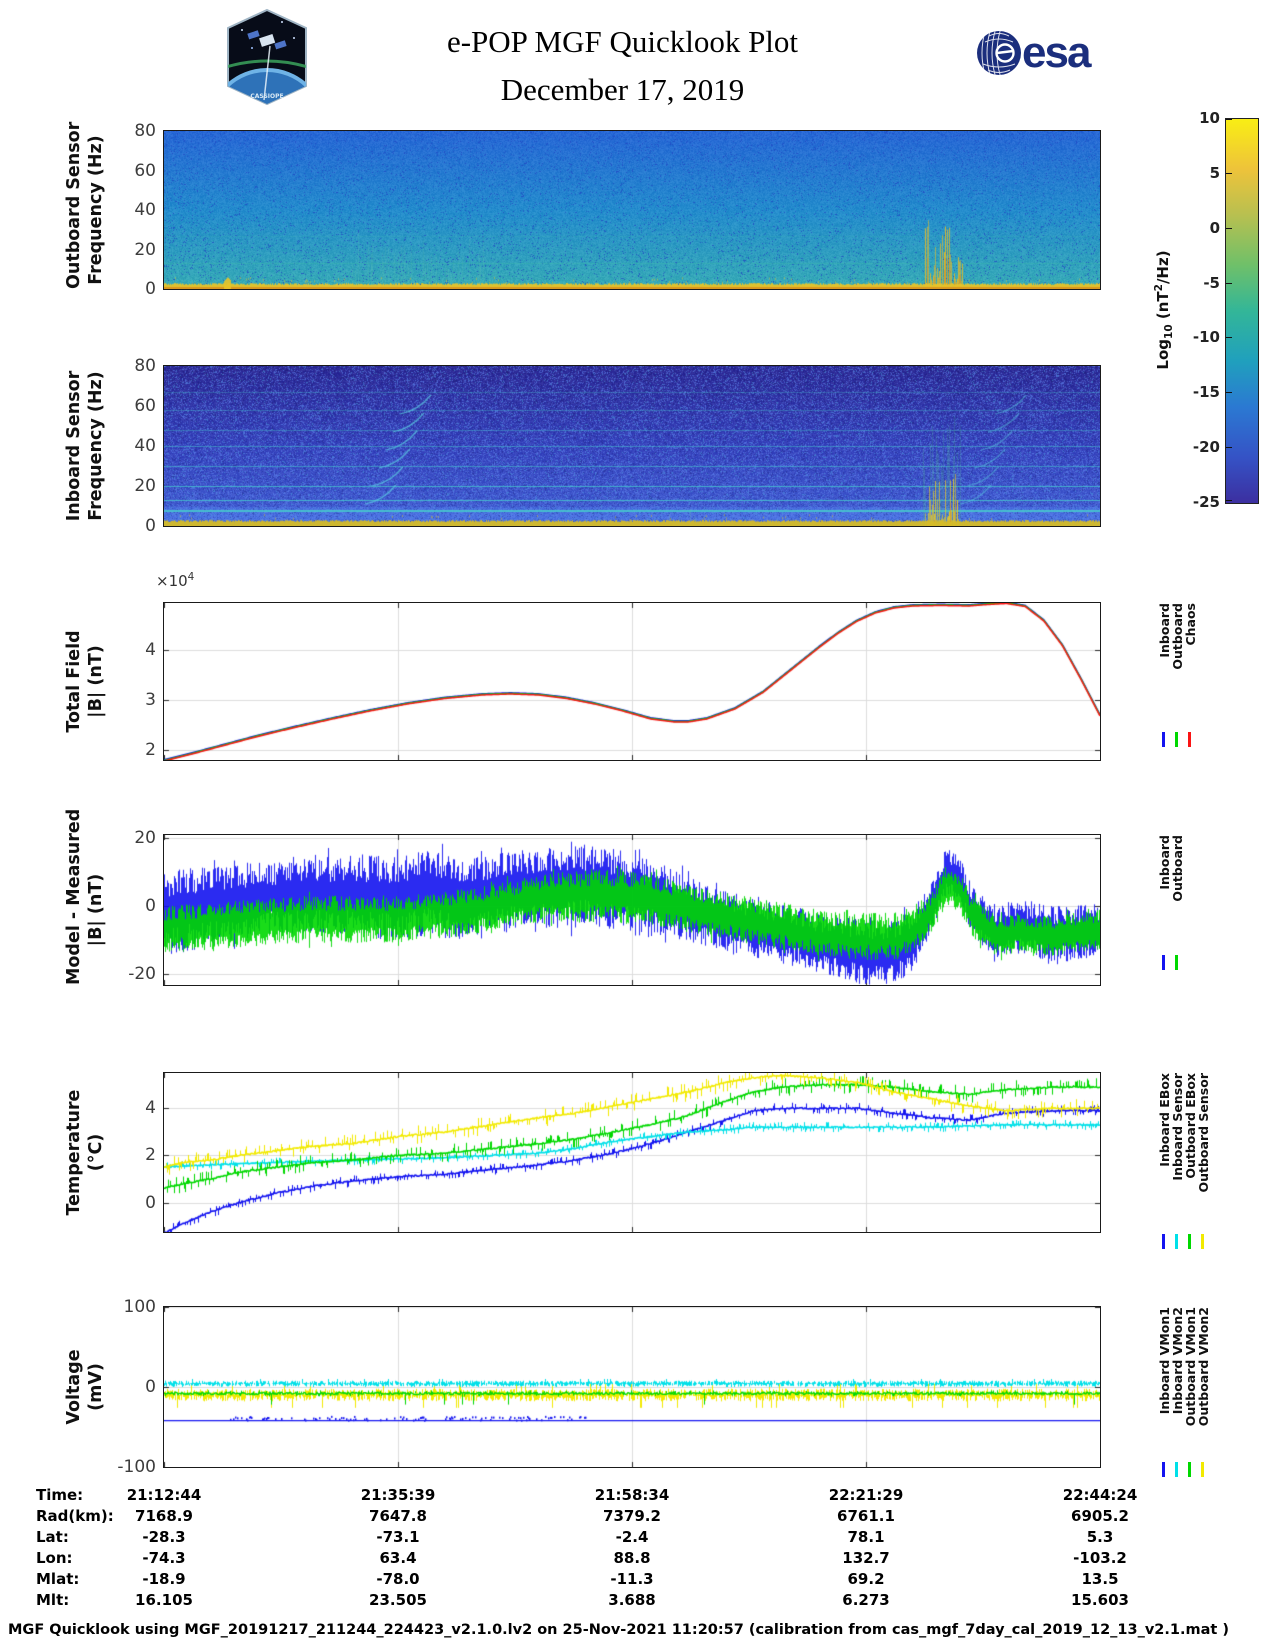 The width and height of the screenshot is (1275, 1650). I want to click on table-cell: 7379.2, so click(632, 1516).